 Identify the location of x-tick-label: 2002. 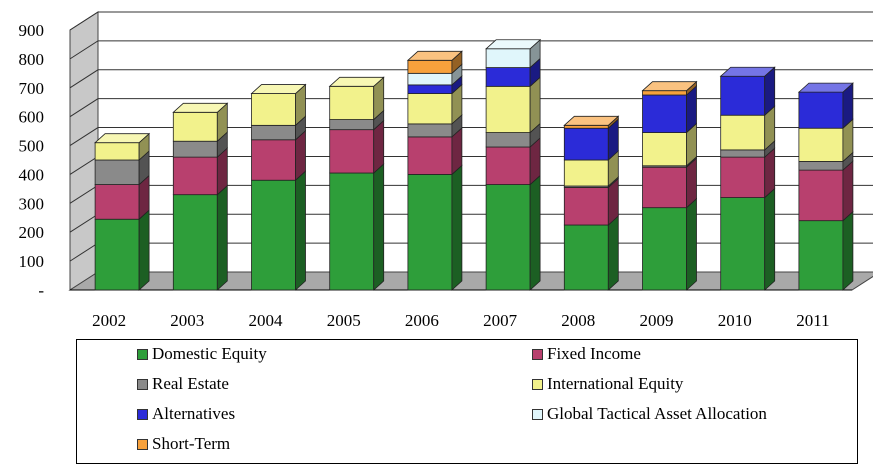
(109, 320).